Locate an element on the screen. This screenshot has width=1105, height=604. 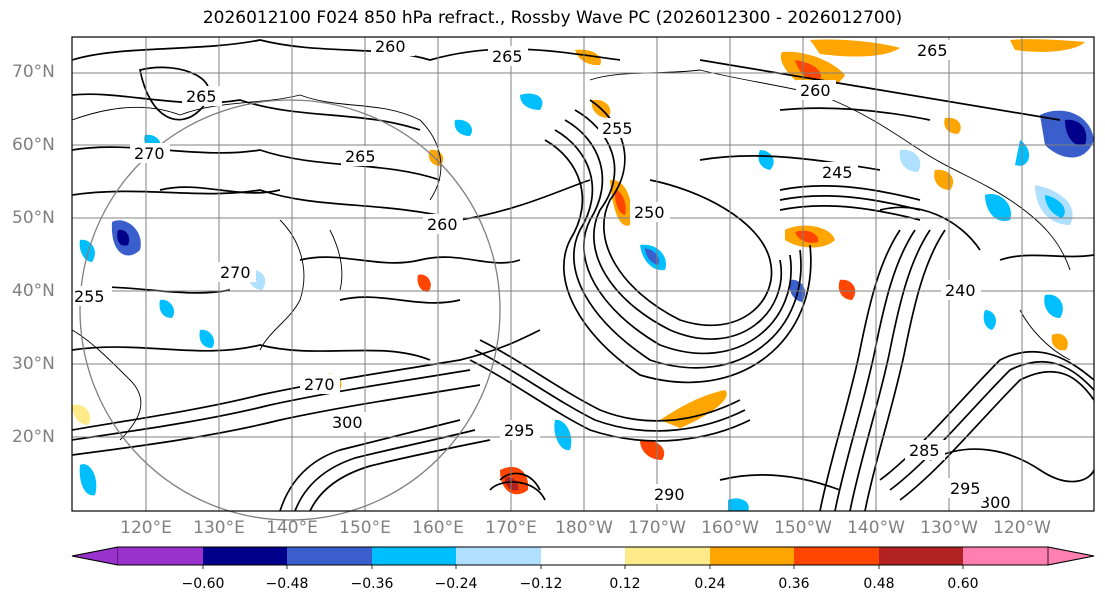
lat-label: 50°N is located at coordinates (33, 218).